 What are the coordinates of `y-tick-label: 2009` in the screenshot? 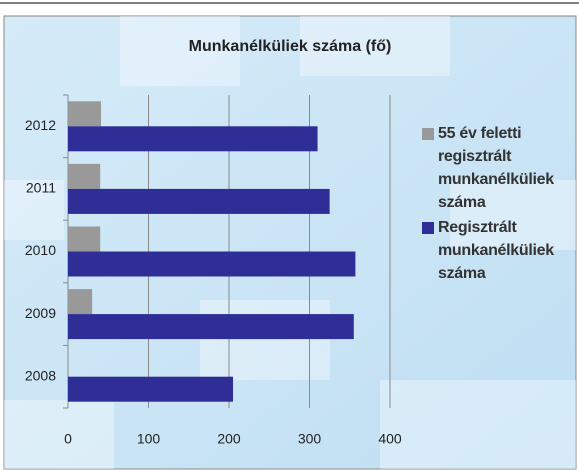 It's located at (40, 313).